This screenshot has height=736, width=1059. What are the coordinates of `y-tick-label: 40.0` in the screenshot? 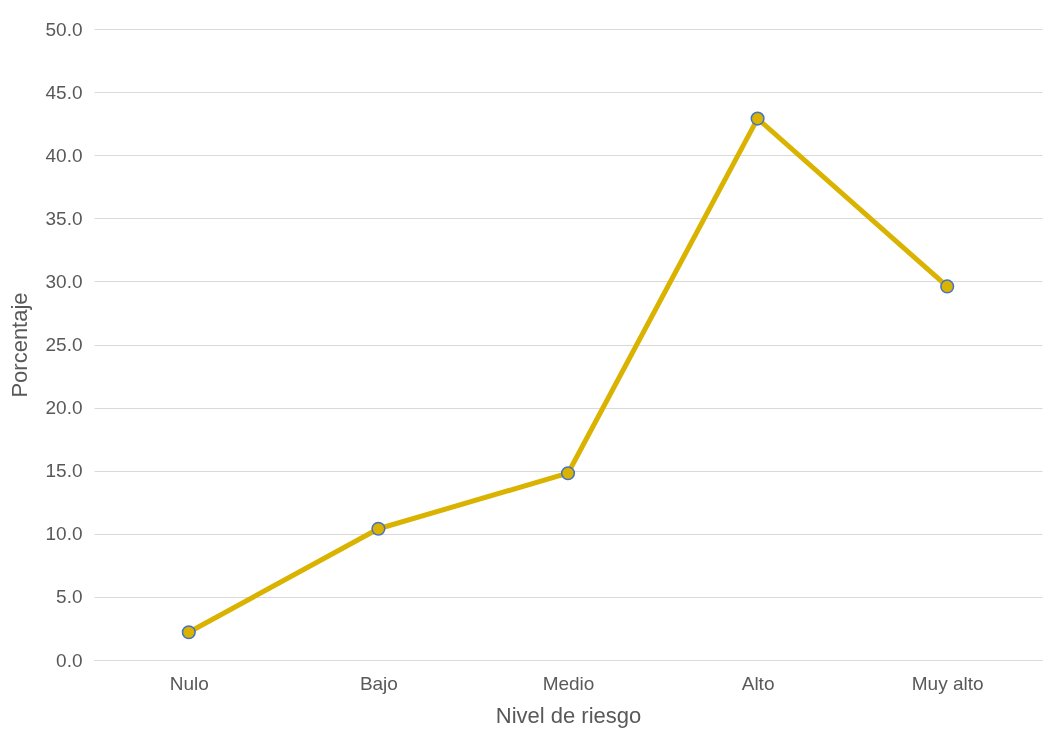 It's located at (64, 155).